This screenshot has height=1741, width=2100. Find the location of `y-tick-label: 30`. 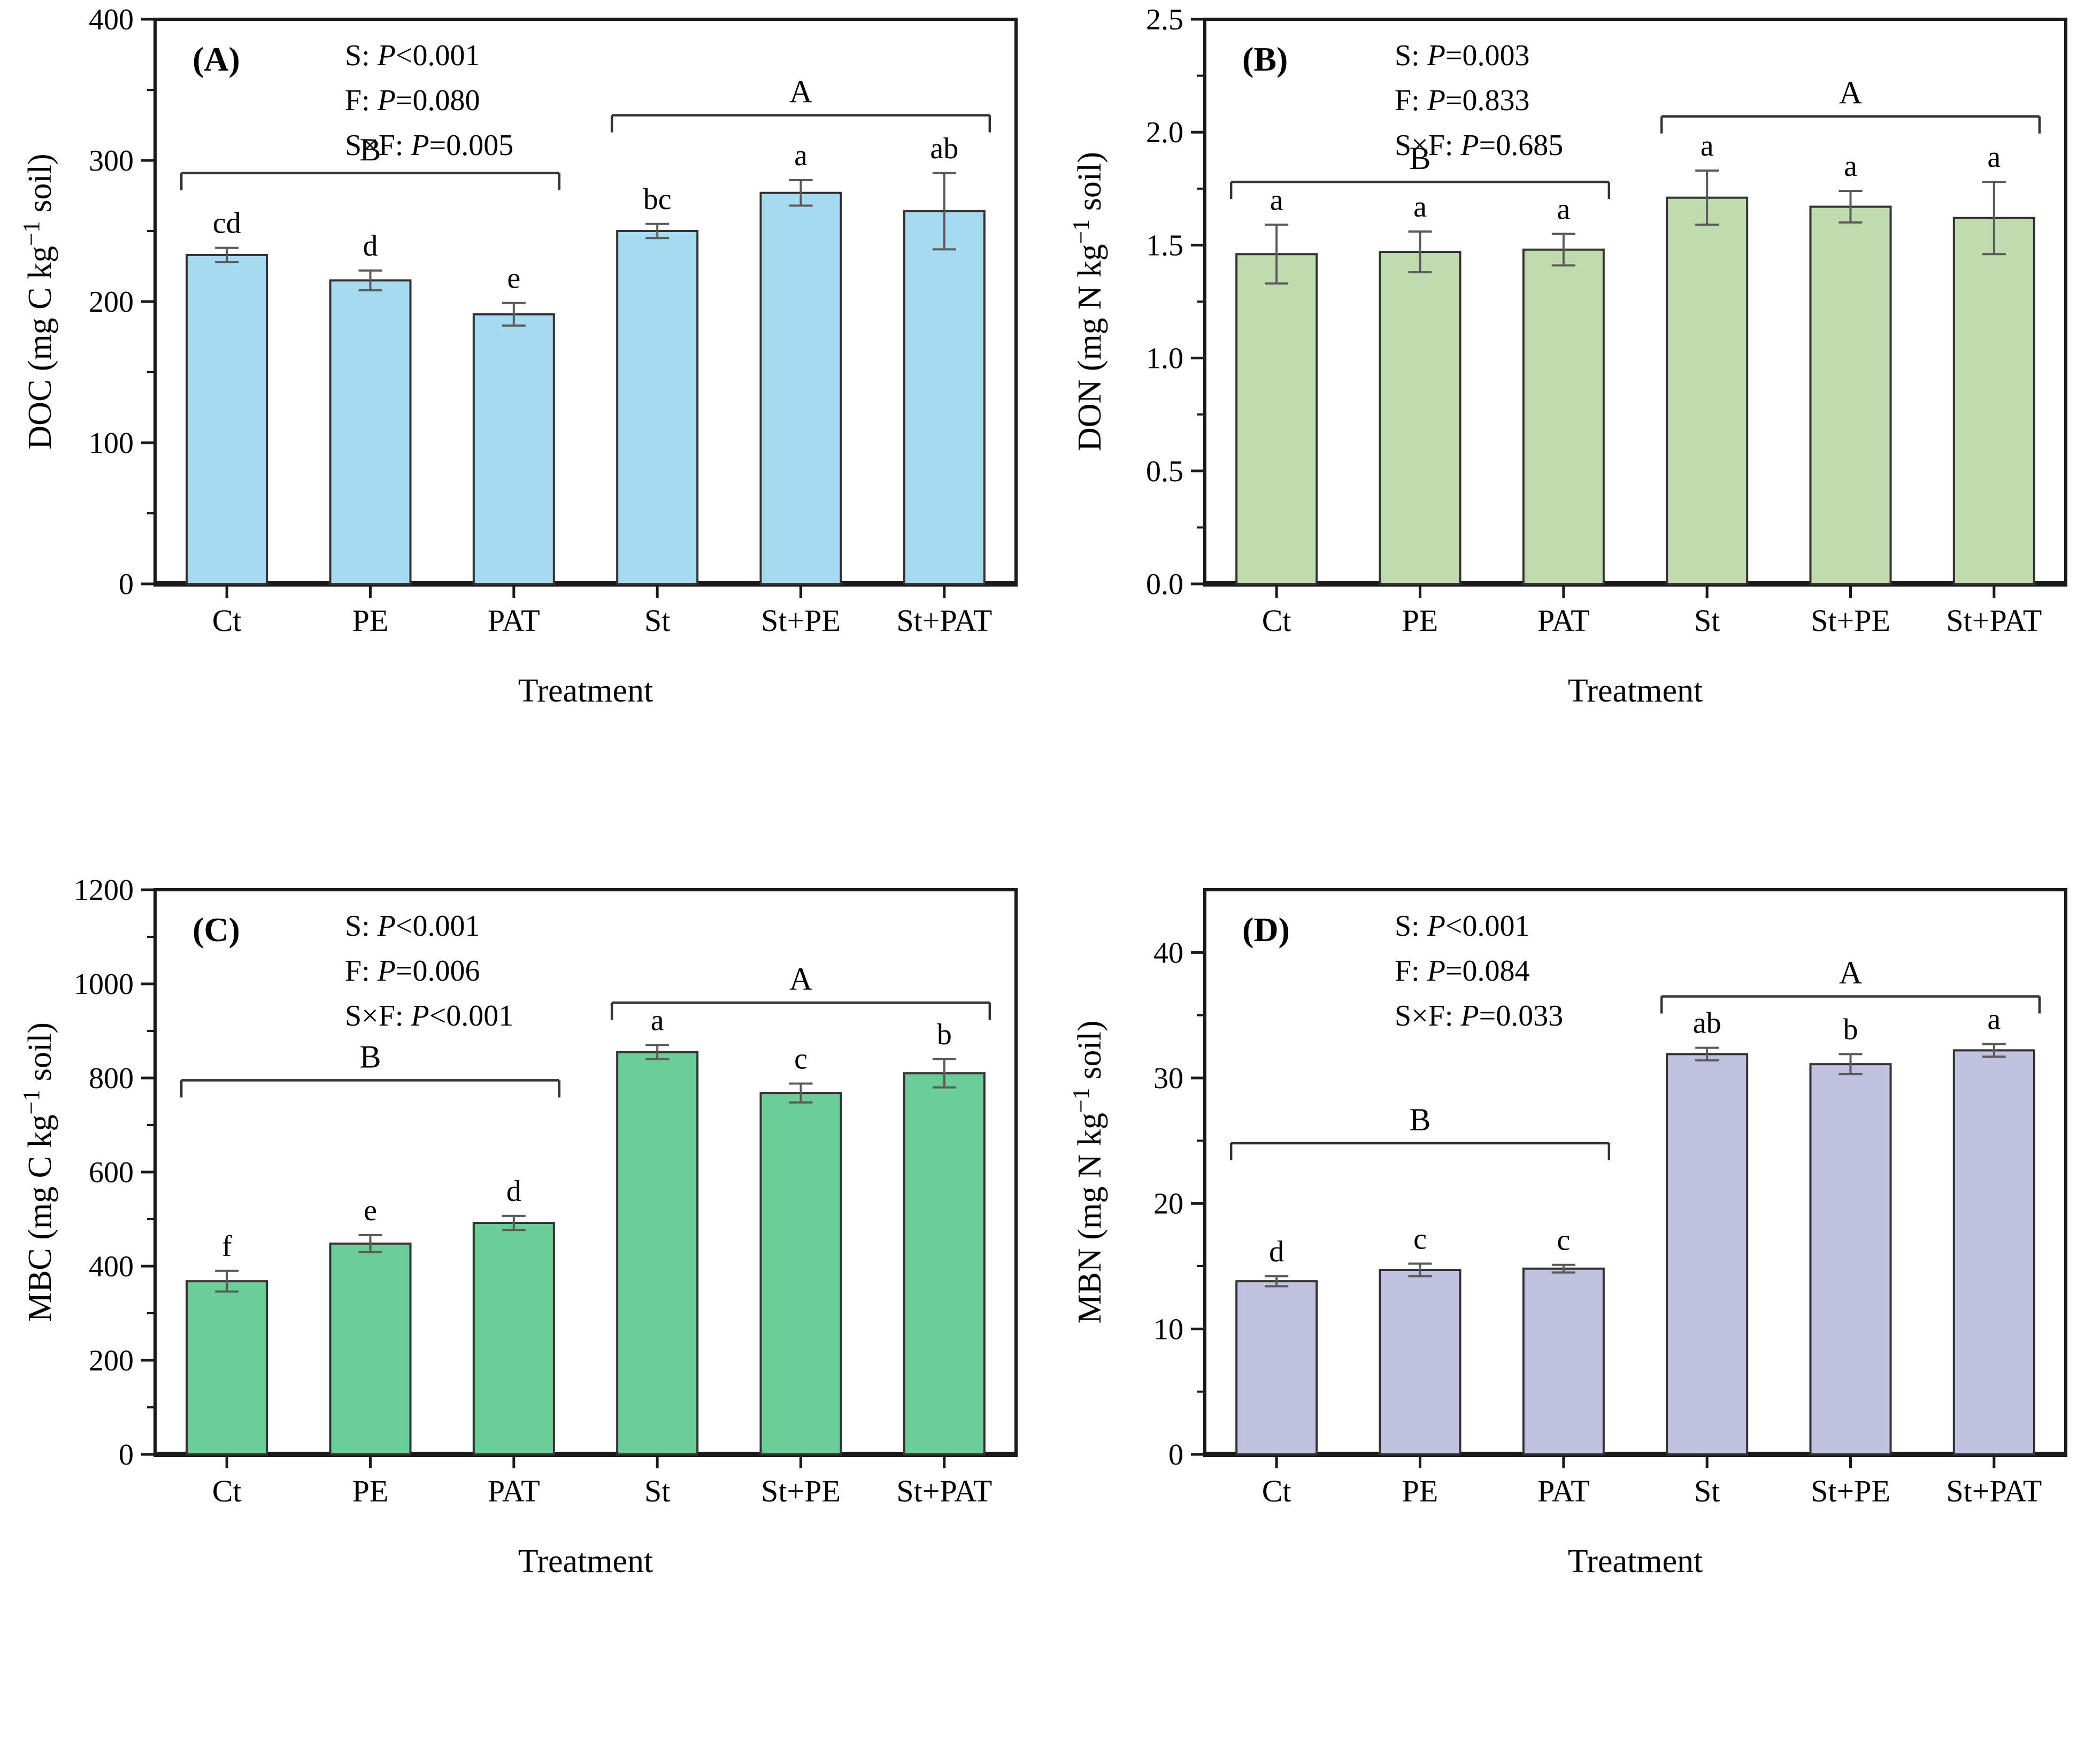

y-tick-label: 30 is located at coordinates (1168, 1079).